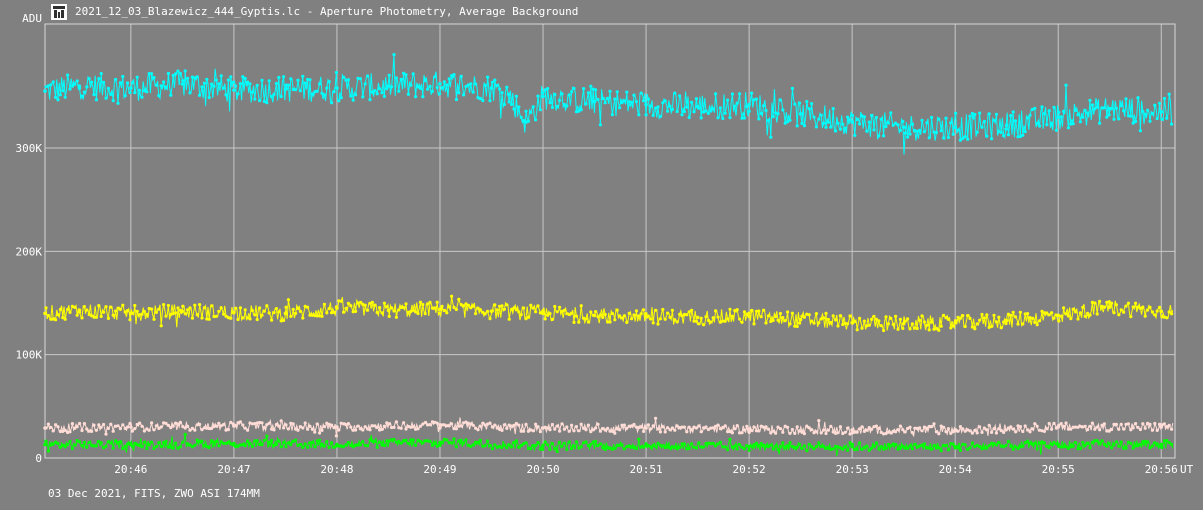 The width and height of the screenshot is (1203, 510). I want to click on y-axis-label: ADU, so click(32, 18).